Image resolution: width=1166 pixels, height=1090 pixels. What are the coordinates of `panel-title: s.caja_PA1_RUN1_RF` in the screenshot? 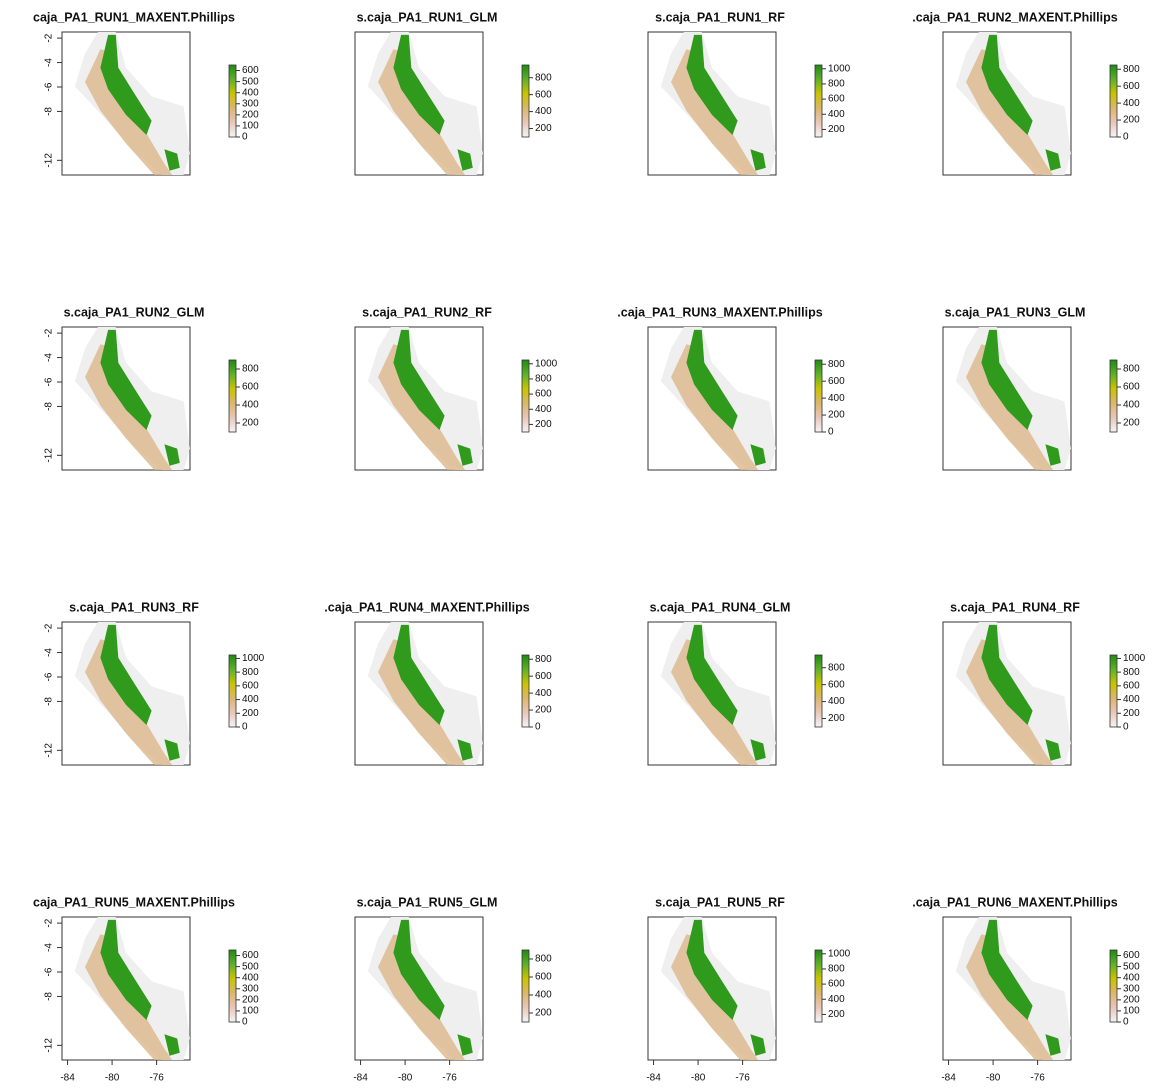 It's located at (720, 17).